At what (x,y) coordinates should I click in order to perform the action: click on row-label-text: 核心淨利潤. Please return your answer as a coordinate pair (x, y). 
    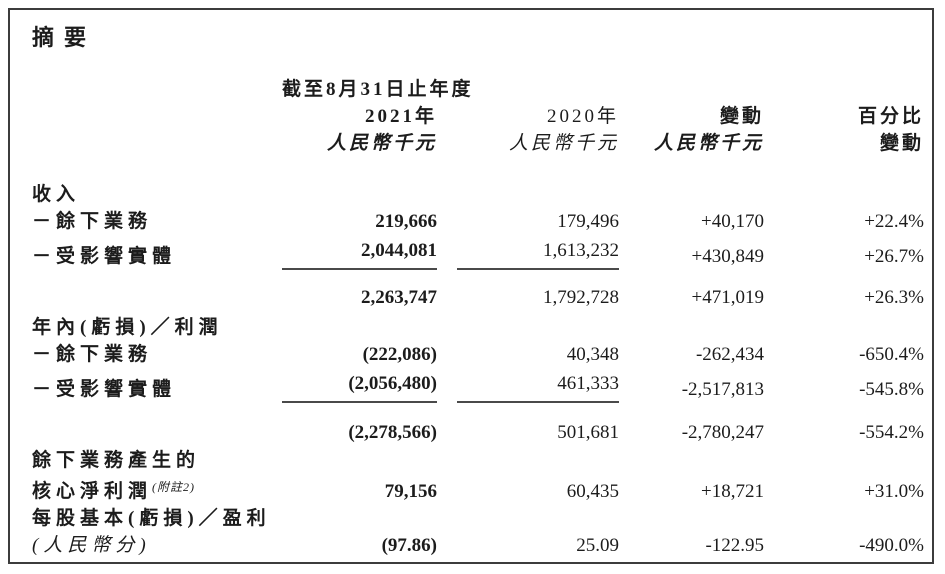
    Looking at the image, I should click on (92, 491).